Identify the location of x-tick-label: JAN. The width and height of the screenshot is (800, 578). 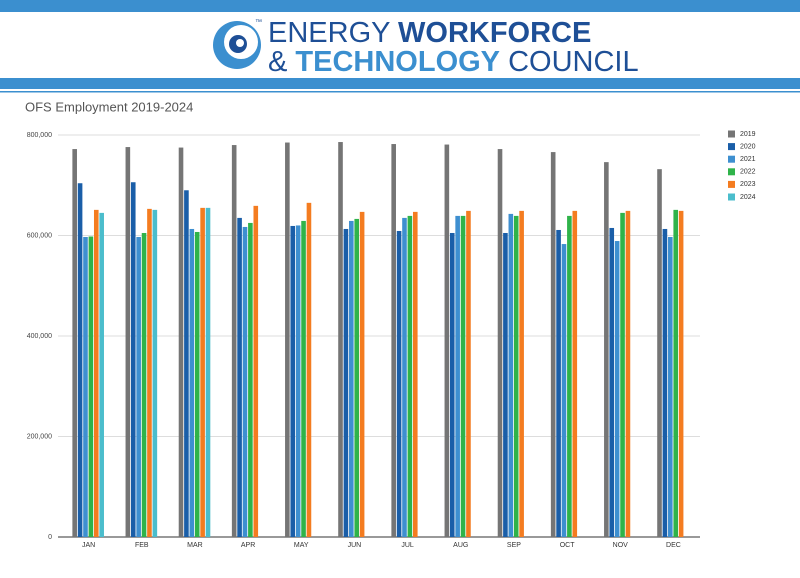
(88, 545).